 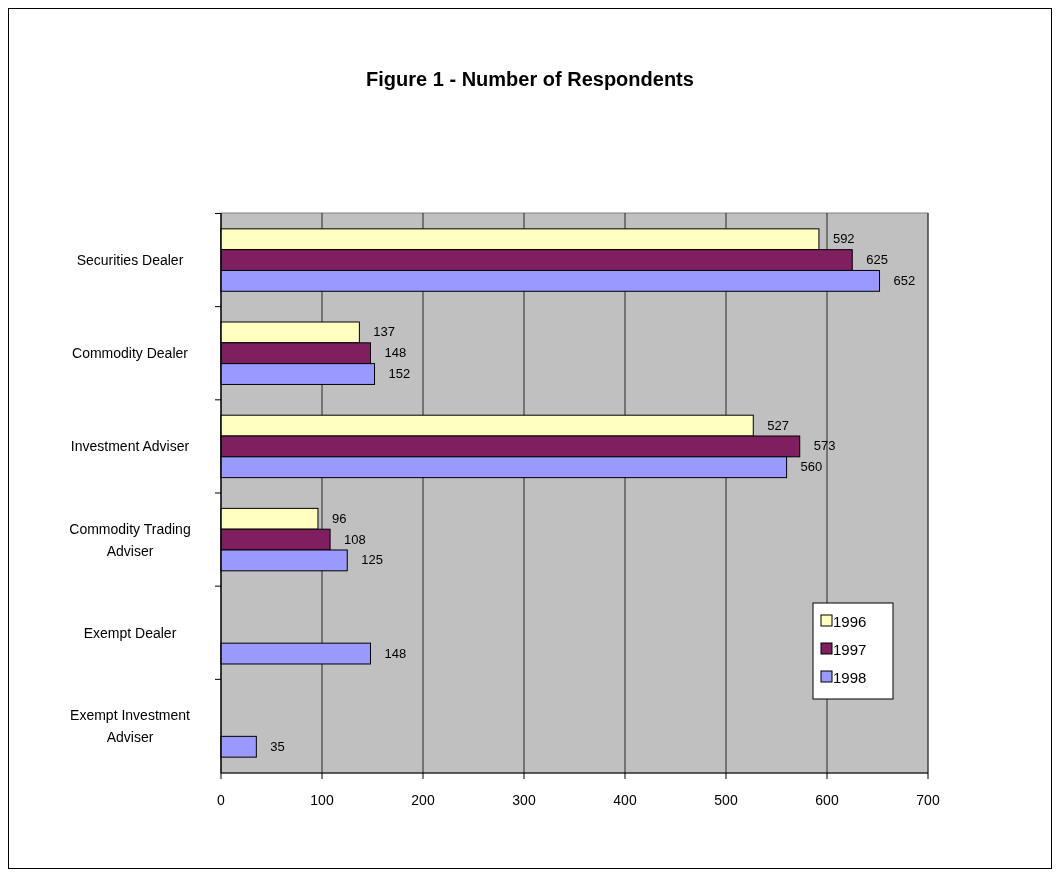 What do you see at coordinates (384, 332) in the screenshot?
I see `data-label: 137` at bounding box center [384, 332].